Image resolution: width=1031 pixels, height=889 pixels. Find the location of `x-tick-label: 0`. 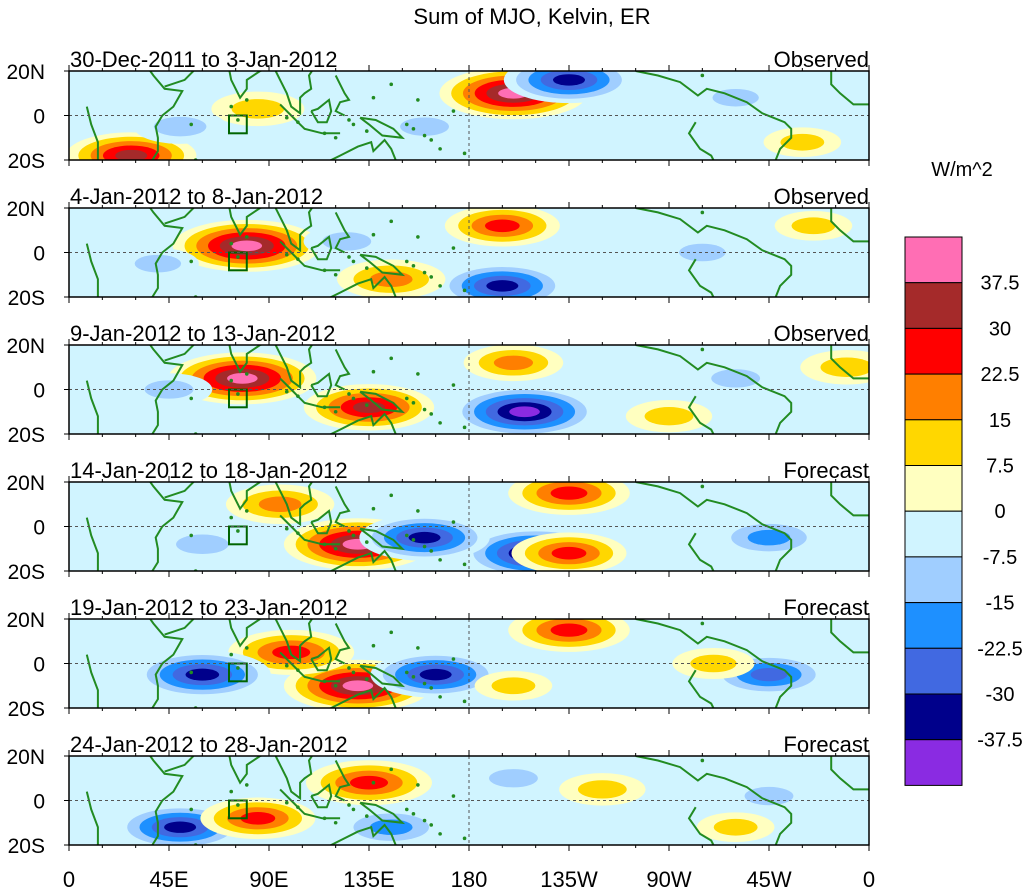

x-tick-label: 0 is located at coordinates (869, 878).